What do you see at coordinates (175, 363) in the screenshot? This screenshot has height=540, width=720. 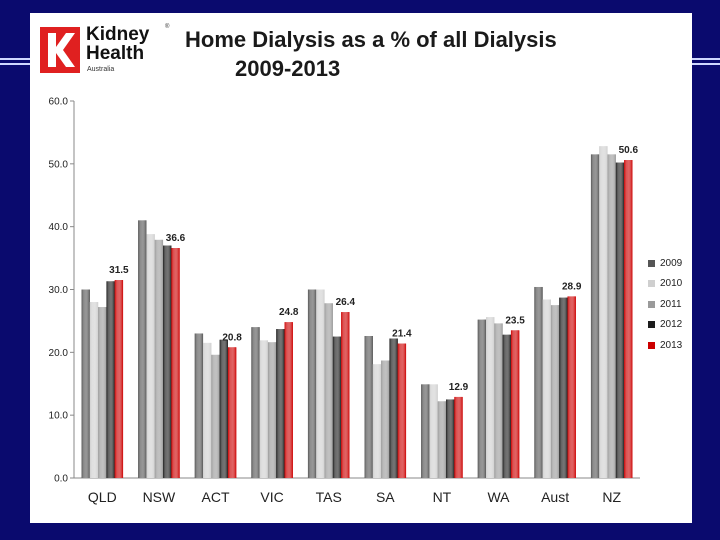 I see `bar-shade-2013-nsw` at bounding box center [175, 363].